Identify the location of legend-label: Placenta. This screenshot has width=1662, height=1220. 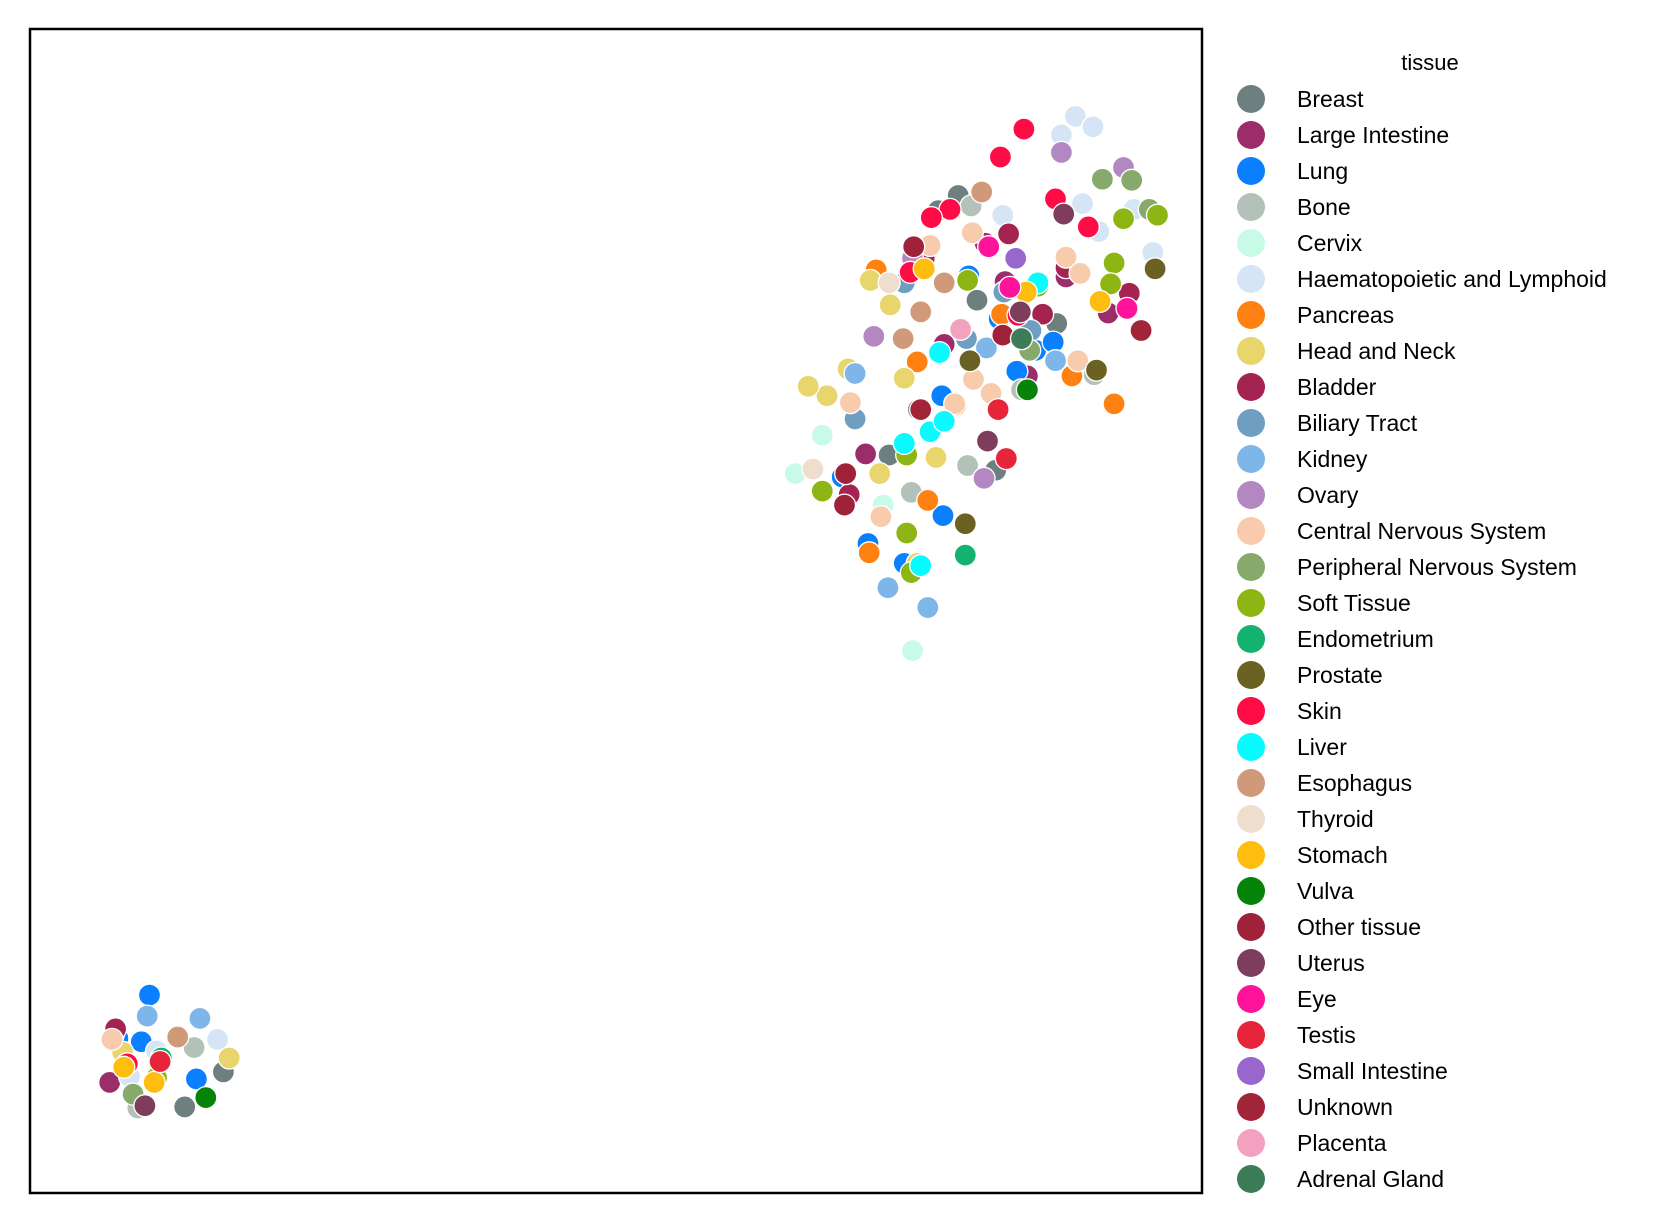
(1342, 1143).